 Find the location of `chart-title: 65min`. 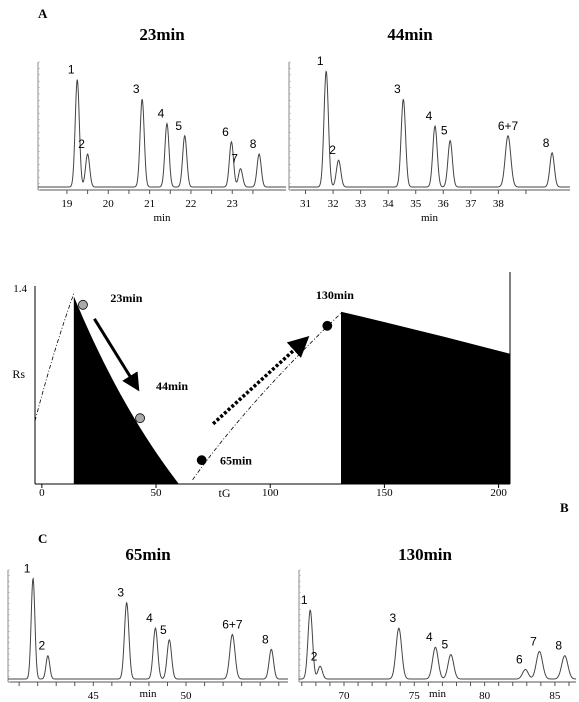

chart-title: 65min is located at coordinates (148, 554).